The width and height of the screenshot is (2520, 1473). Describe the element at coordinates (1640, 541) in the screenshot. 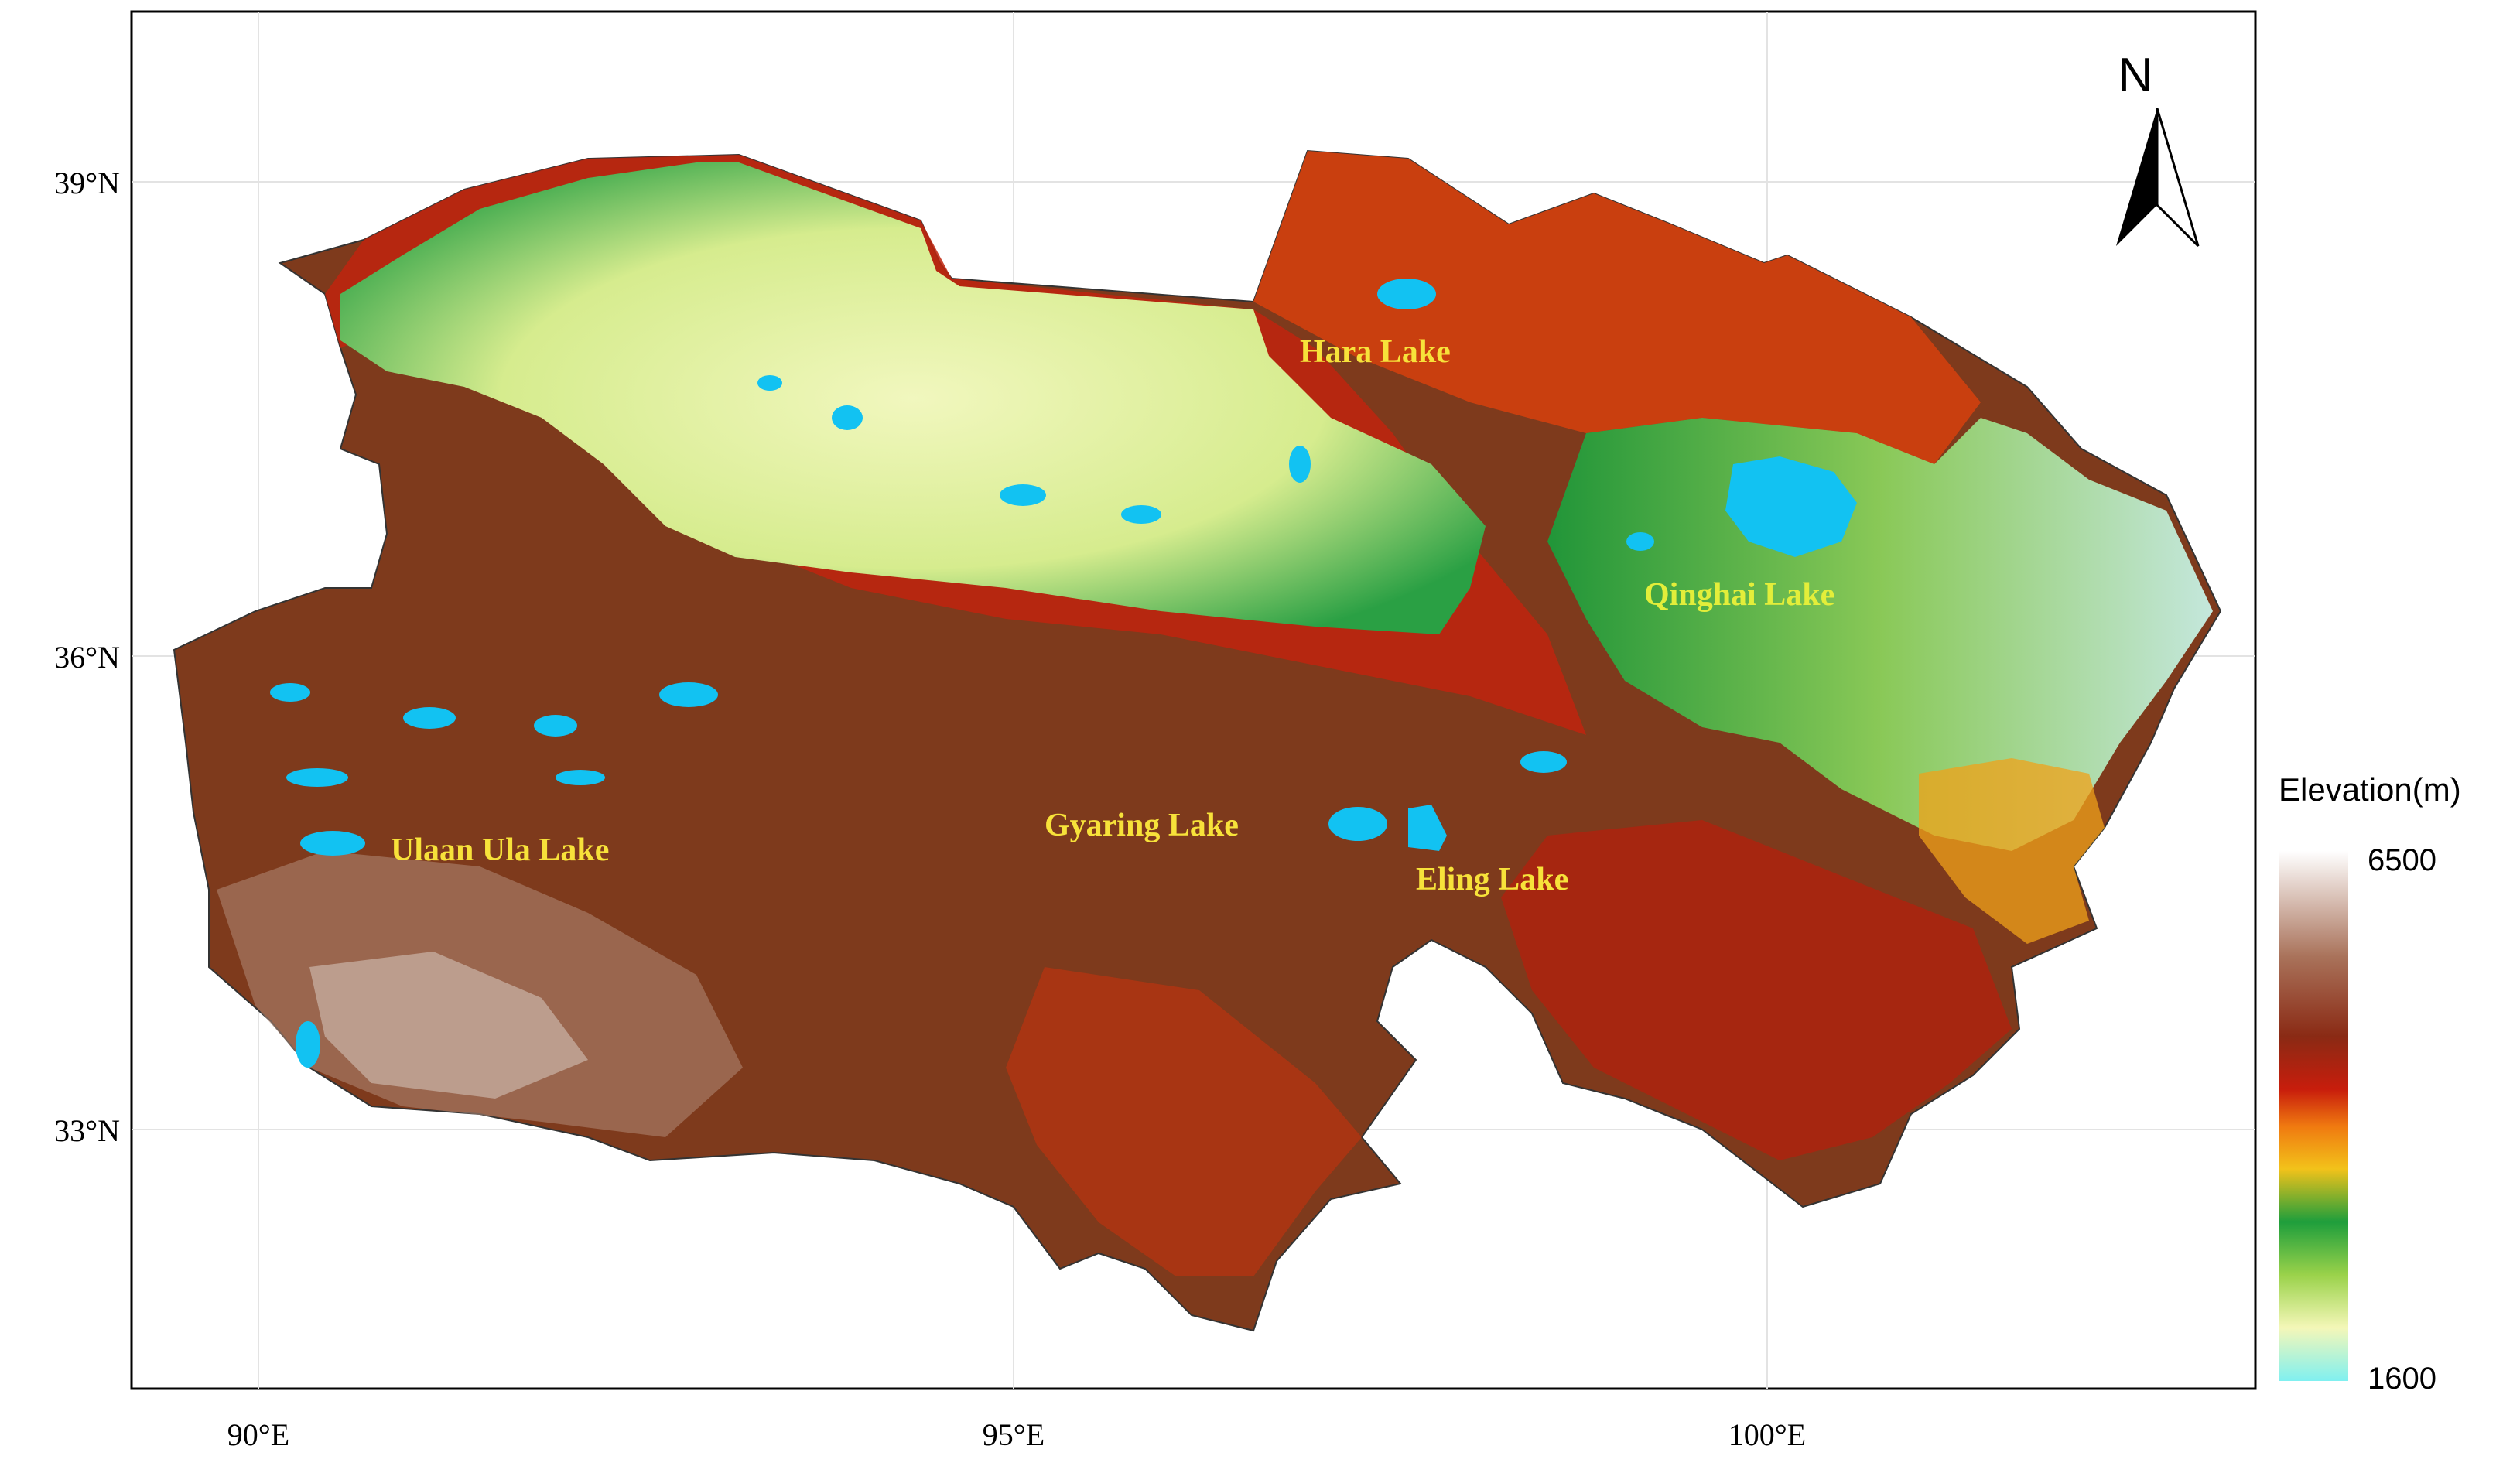

I see `lake-small-east` at that location.